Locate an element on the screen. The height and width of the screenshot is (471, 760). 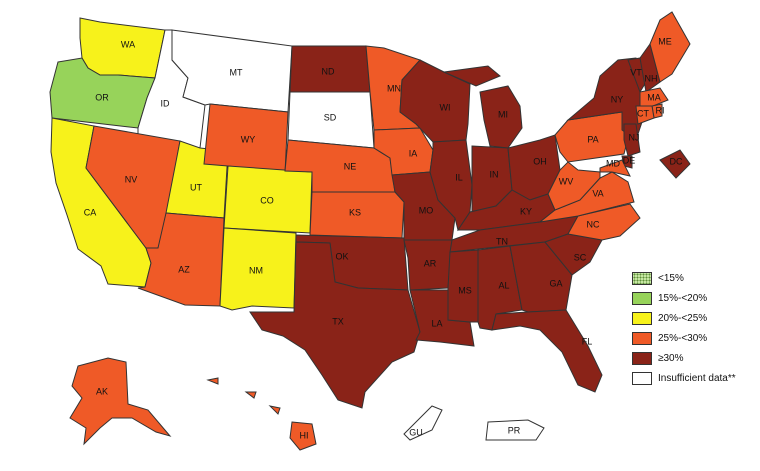
state-ct is located at coordinates (645, 115).